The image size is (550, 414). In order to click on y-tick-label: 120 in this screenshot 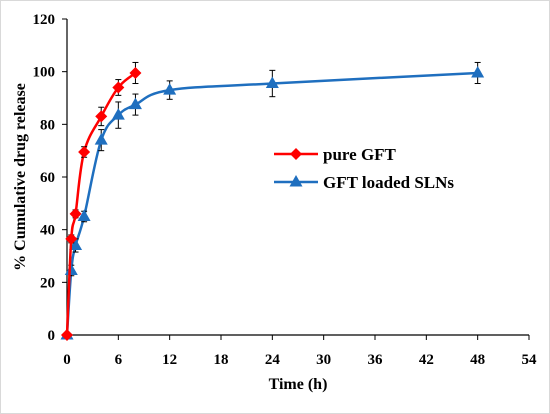, I will do `click(44, 20)`.